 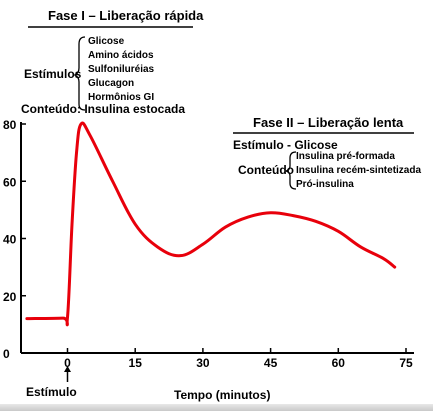 What do you see at coordinates (222, 395) in the screenshot?
I see `x-axis-label: Tempo (minutos)` at bounding box center [222, 395].